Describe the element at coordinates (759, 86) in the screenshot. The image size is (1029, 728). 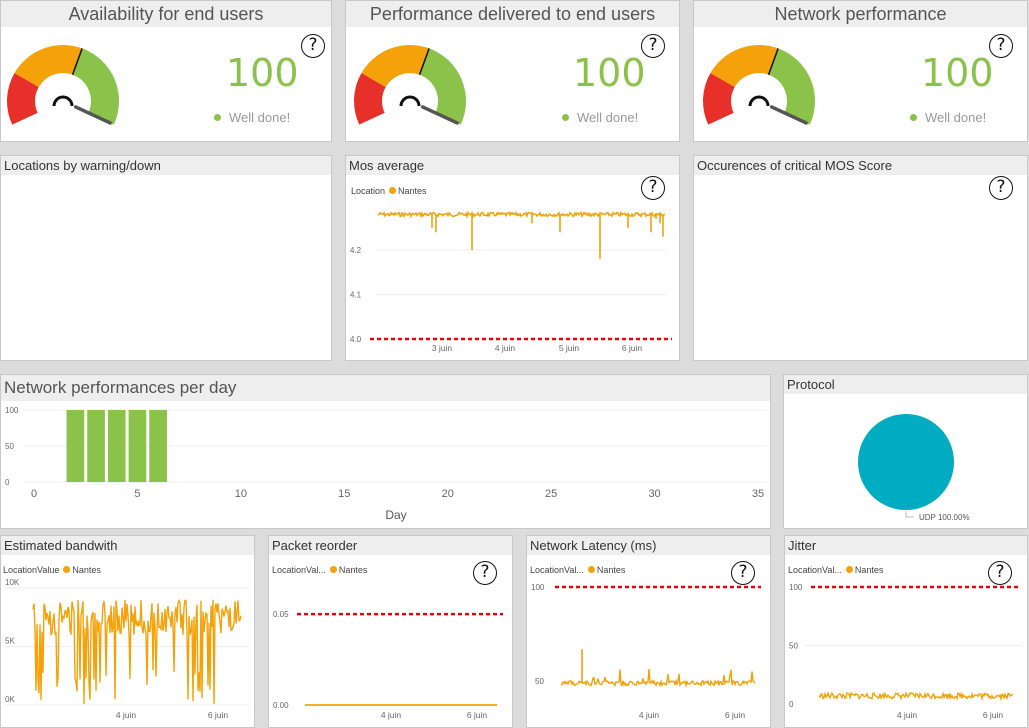
I see `gauge-network` at that location.